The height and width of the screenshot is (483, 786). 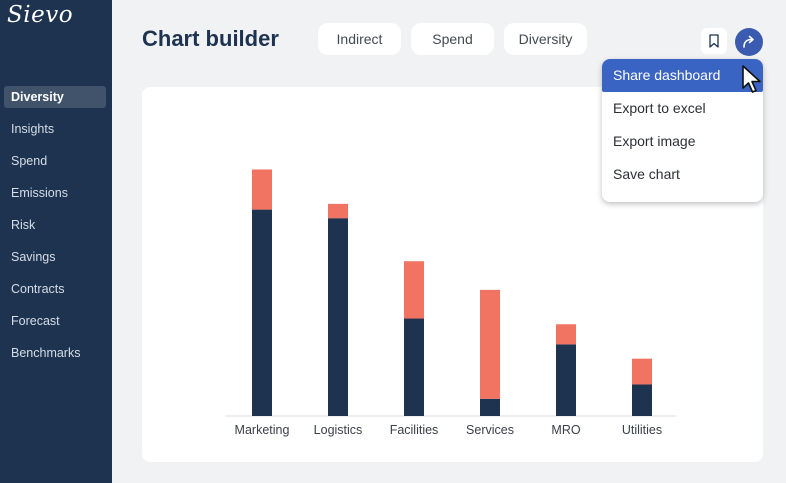 I want to click on sidebar-item-risk: Risk, so click(x=23, y=225).